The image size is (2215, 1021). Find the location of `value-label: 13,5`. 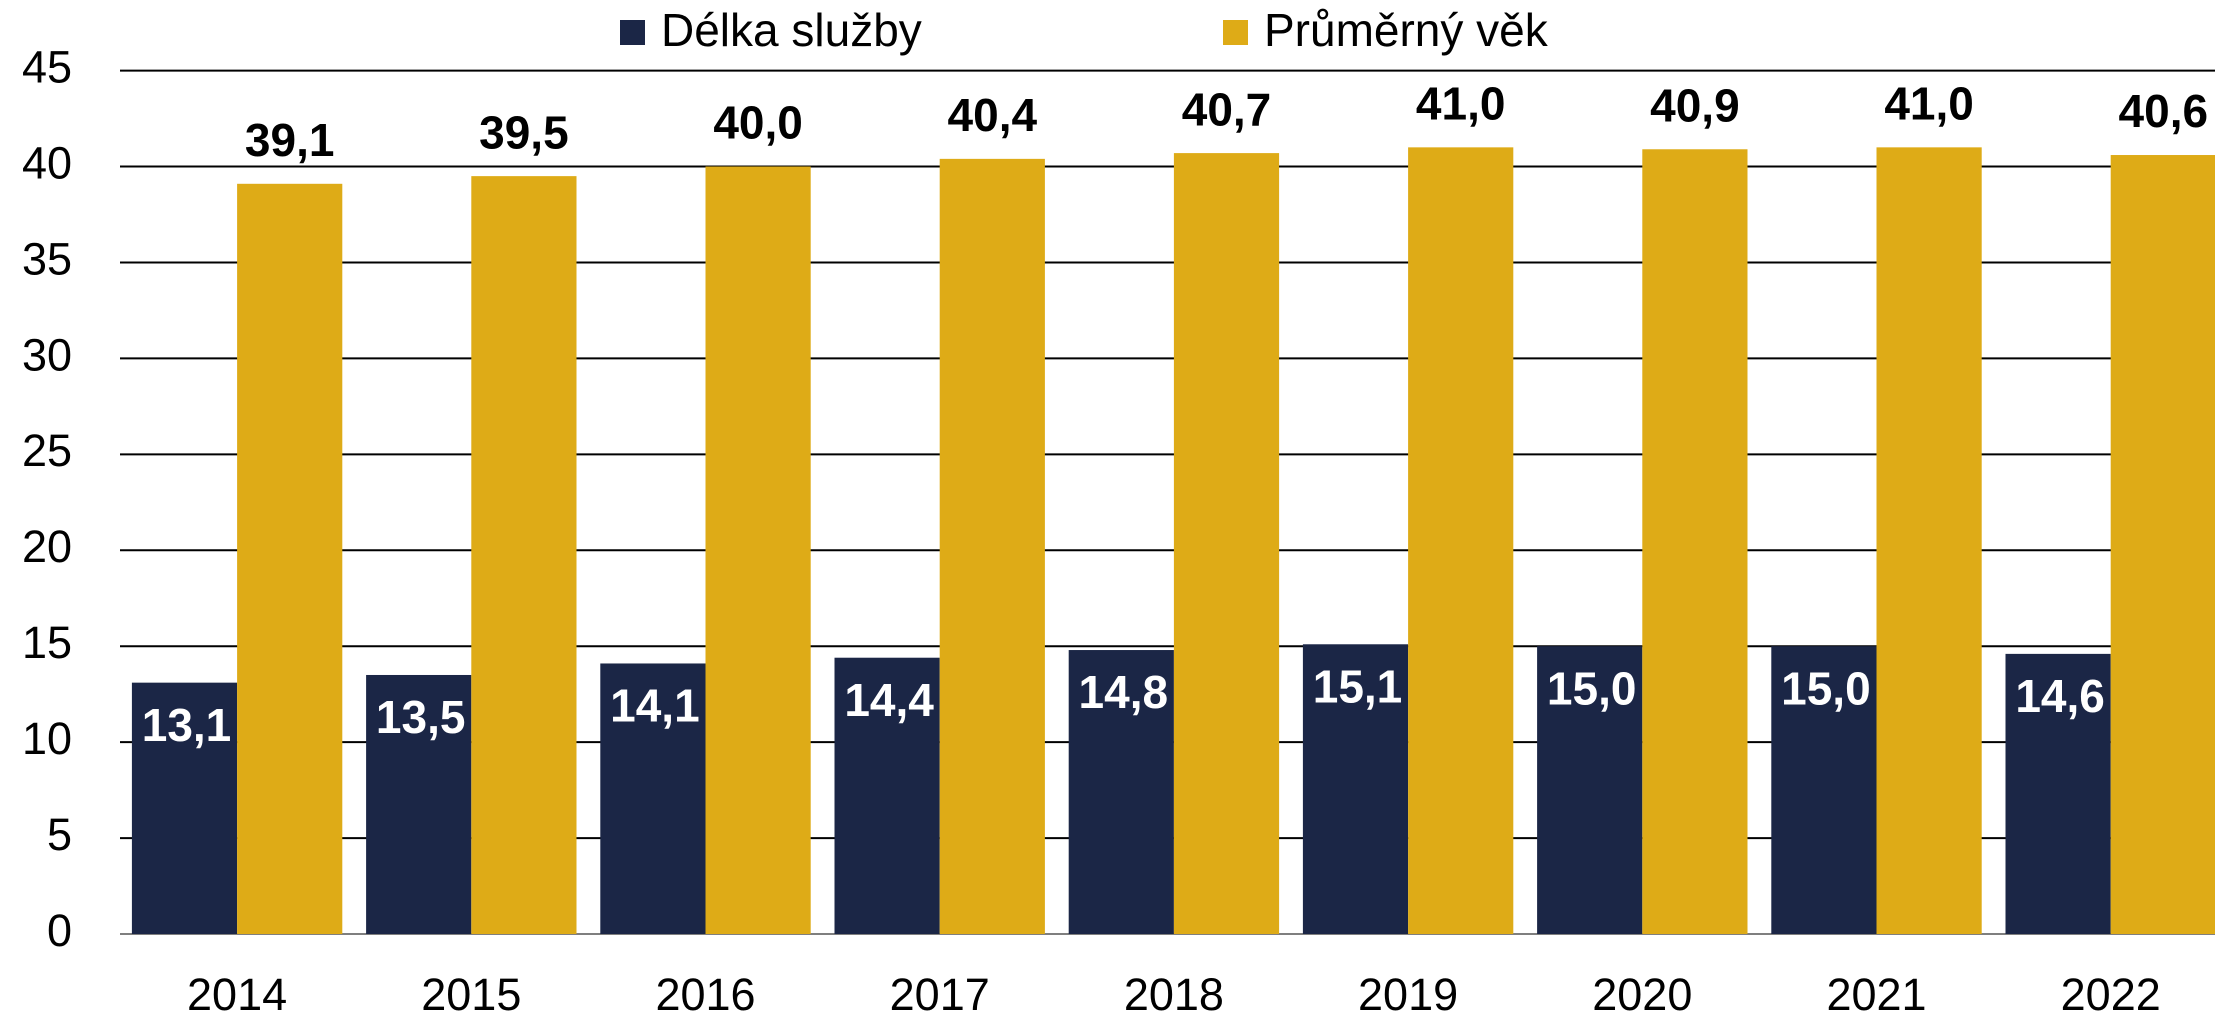

value-label: 13,5 is located at coordinates (421, 717).